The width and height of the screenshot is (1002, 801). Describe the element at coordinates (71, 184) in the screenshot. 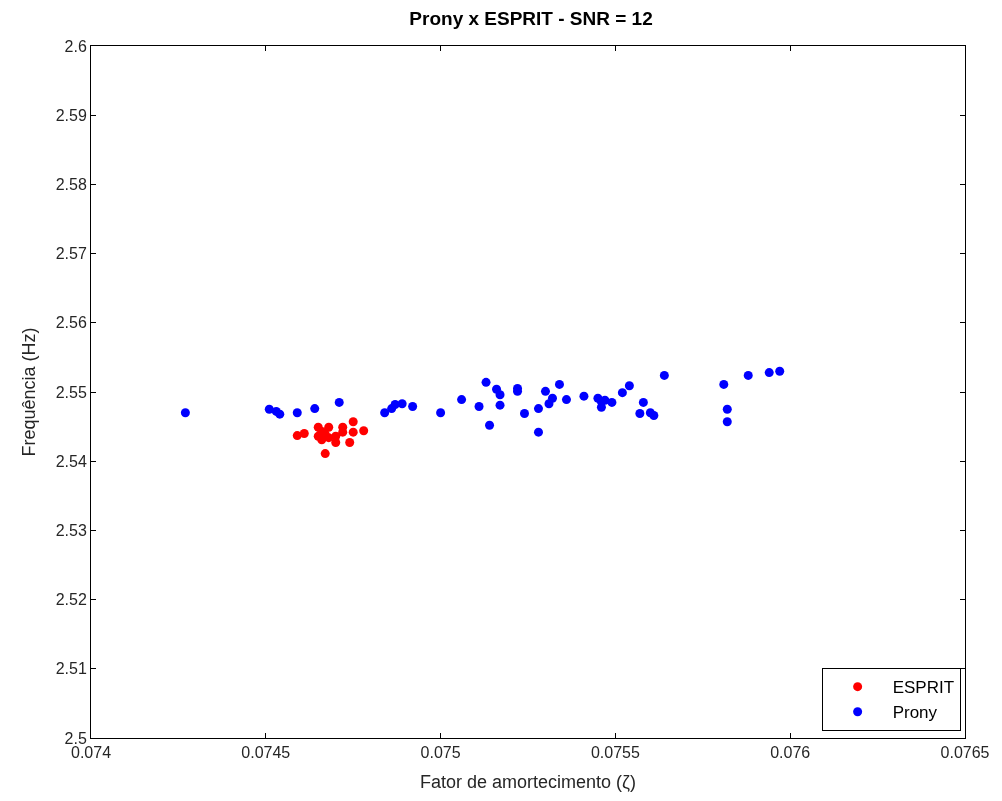

I see `y-tick-label: 2.58` at that location.